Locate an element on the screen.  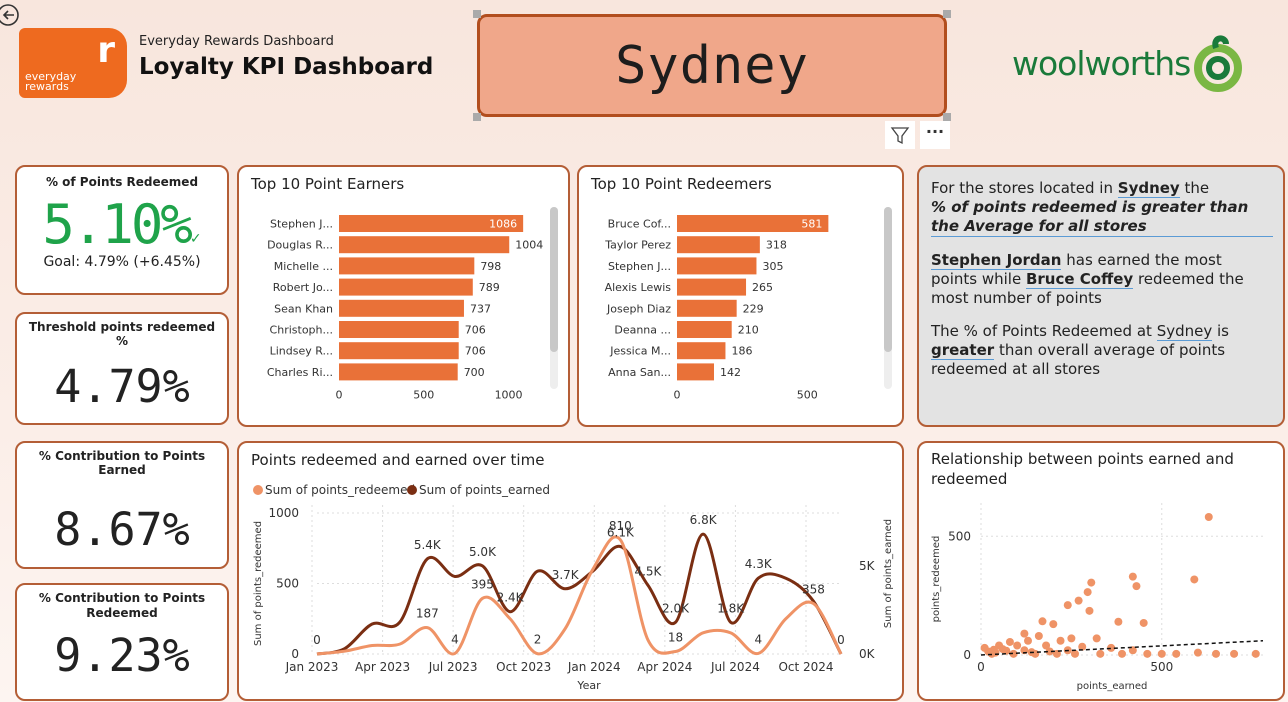
y-tick-label: 500 is located at coordinates (287, 584).